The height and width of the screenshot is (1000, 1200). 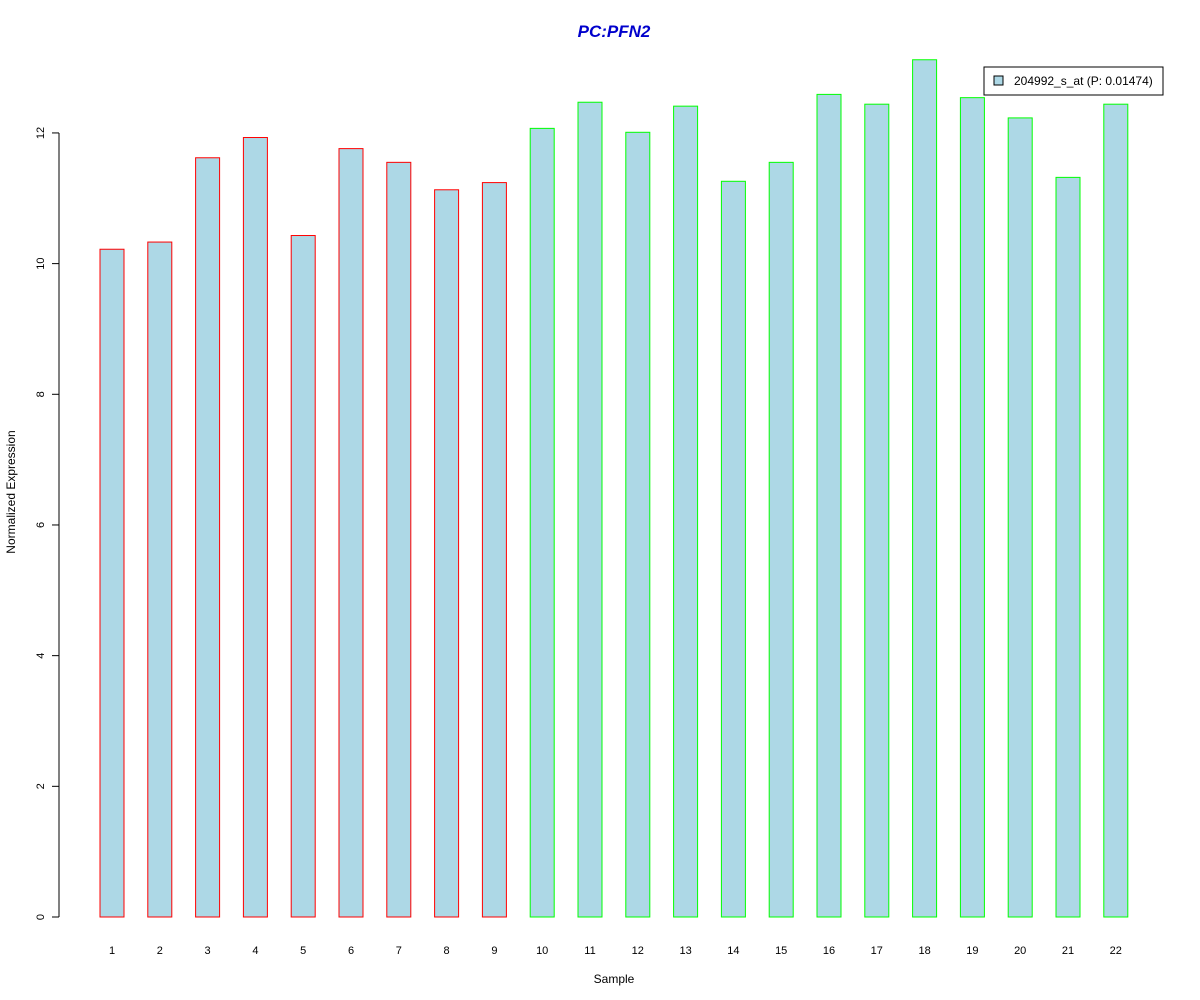 What do you see at coordinates (160, 951) in the screenshot?
I see `x-tick-label: 2` at bounding box center [160, 951].